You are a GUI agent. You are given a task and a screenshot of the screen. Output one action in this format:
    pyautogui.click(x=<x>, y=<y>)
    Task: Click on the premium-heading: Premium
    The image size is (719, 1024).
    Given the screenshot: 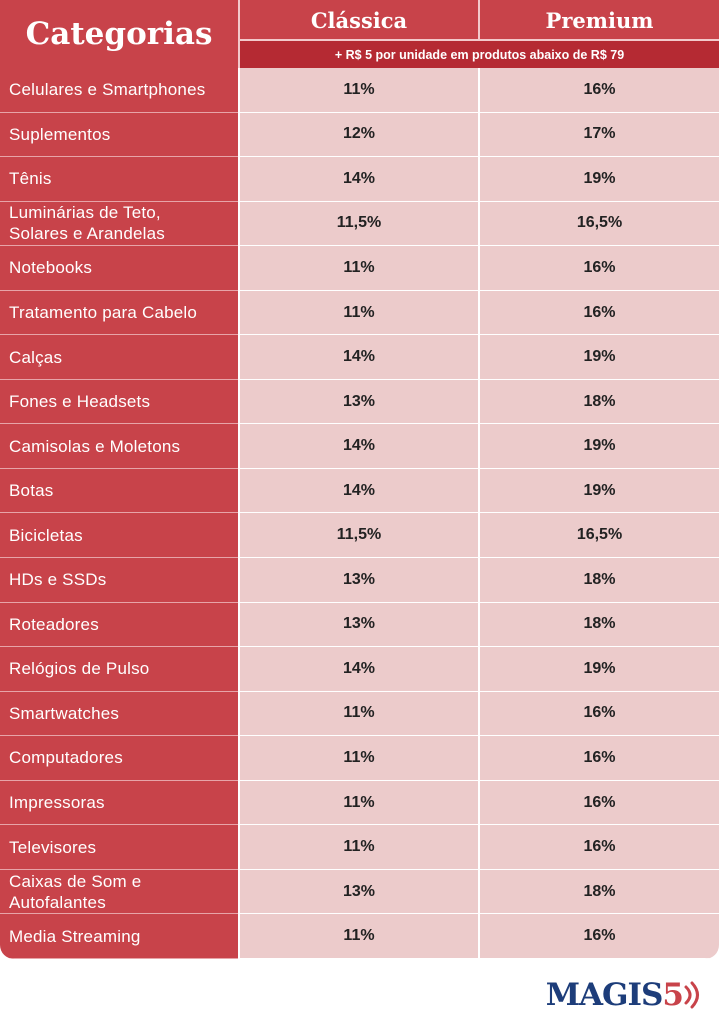 What is the action you would take?
    pyautogui.click(x=599, y=20)
    